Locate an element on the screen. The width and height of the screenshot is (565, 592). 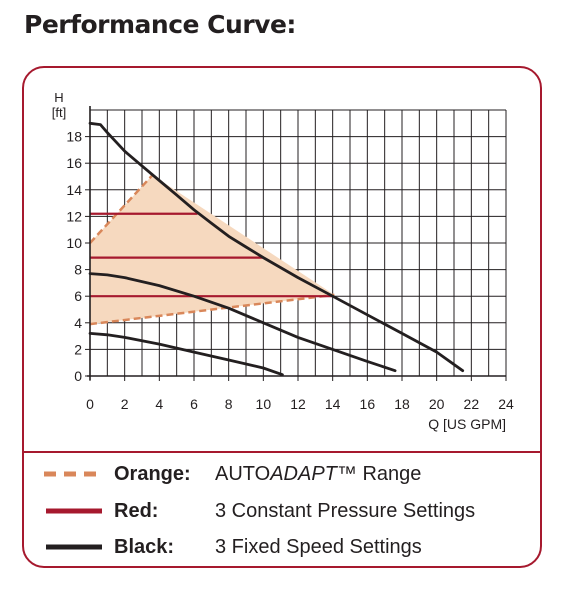
y-tick-label: 18 is located at coordinates (74, 137).